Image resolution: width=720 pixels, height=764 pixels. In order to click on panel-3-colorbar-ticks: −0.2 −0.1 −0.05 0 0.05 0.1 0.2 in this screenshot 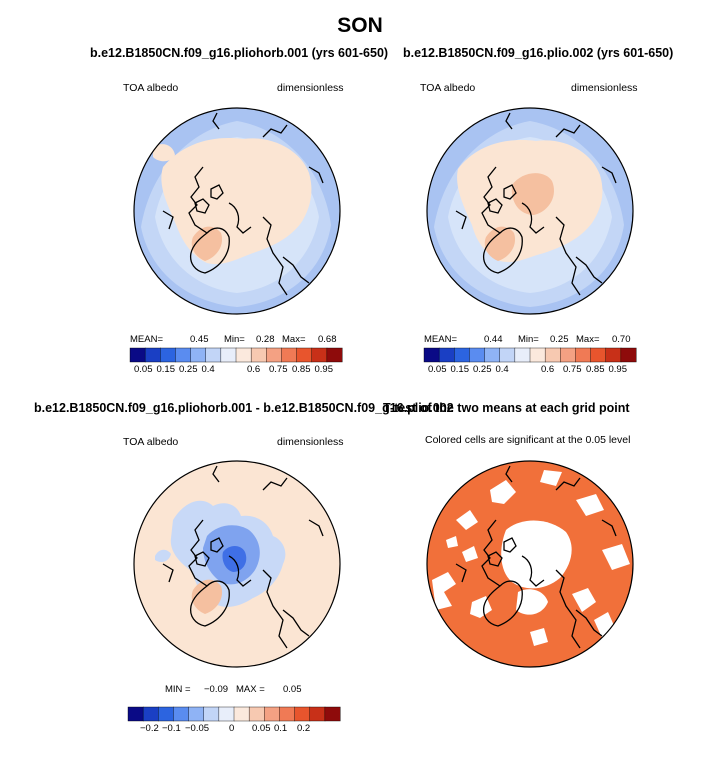, I will do `click(234, 730)`.